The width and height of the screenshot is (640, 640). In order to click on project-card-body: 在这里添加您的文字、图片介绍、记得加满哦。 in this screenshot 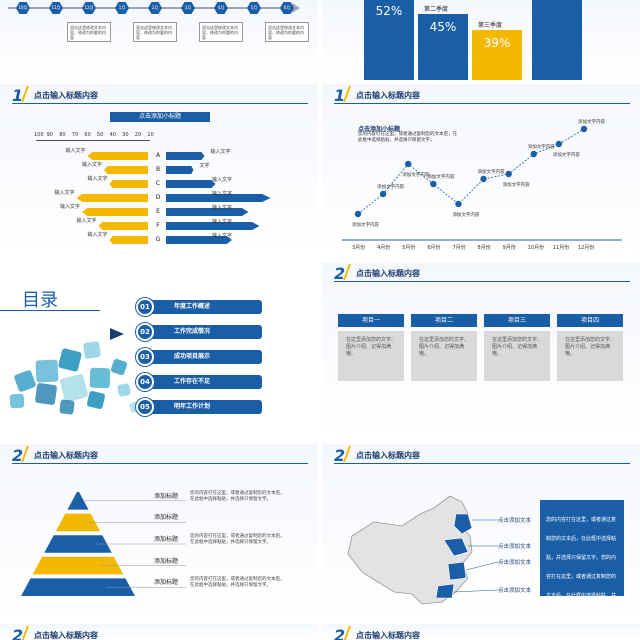, I will do `click(517, 356)`.